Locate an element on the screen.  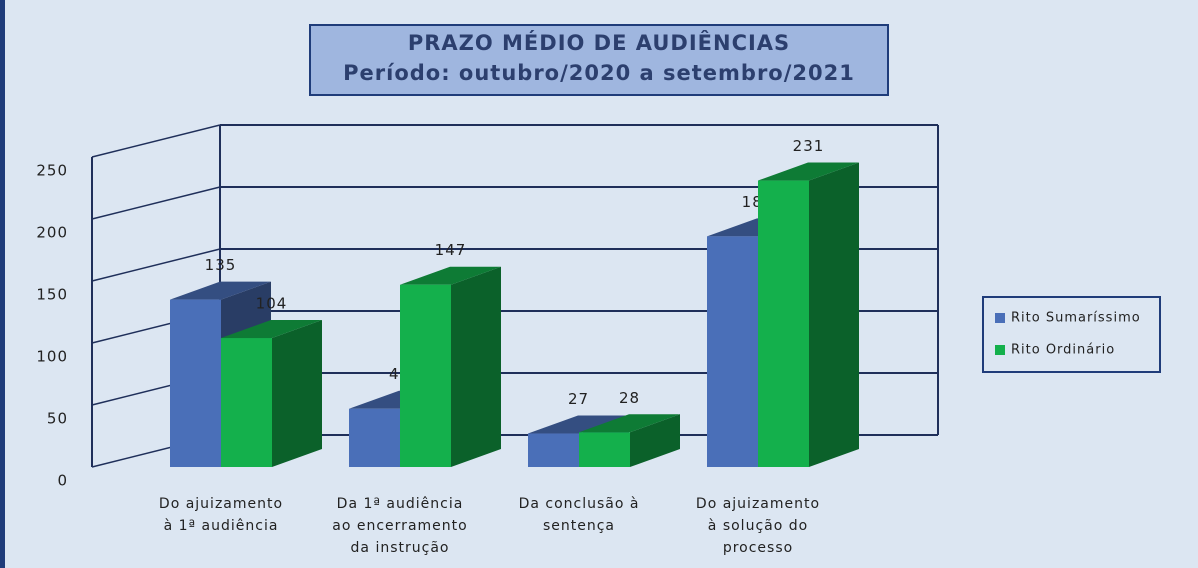
y-tick-label: 250 is located at coordinates (52, 171).